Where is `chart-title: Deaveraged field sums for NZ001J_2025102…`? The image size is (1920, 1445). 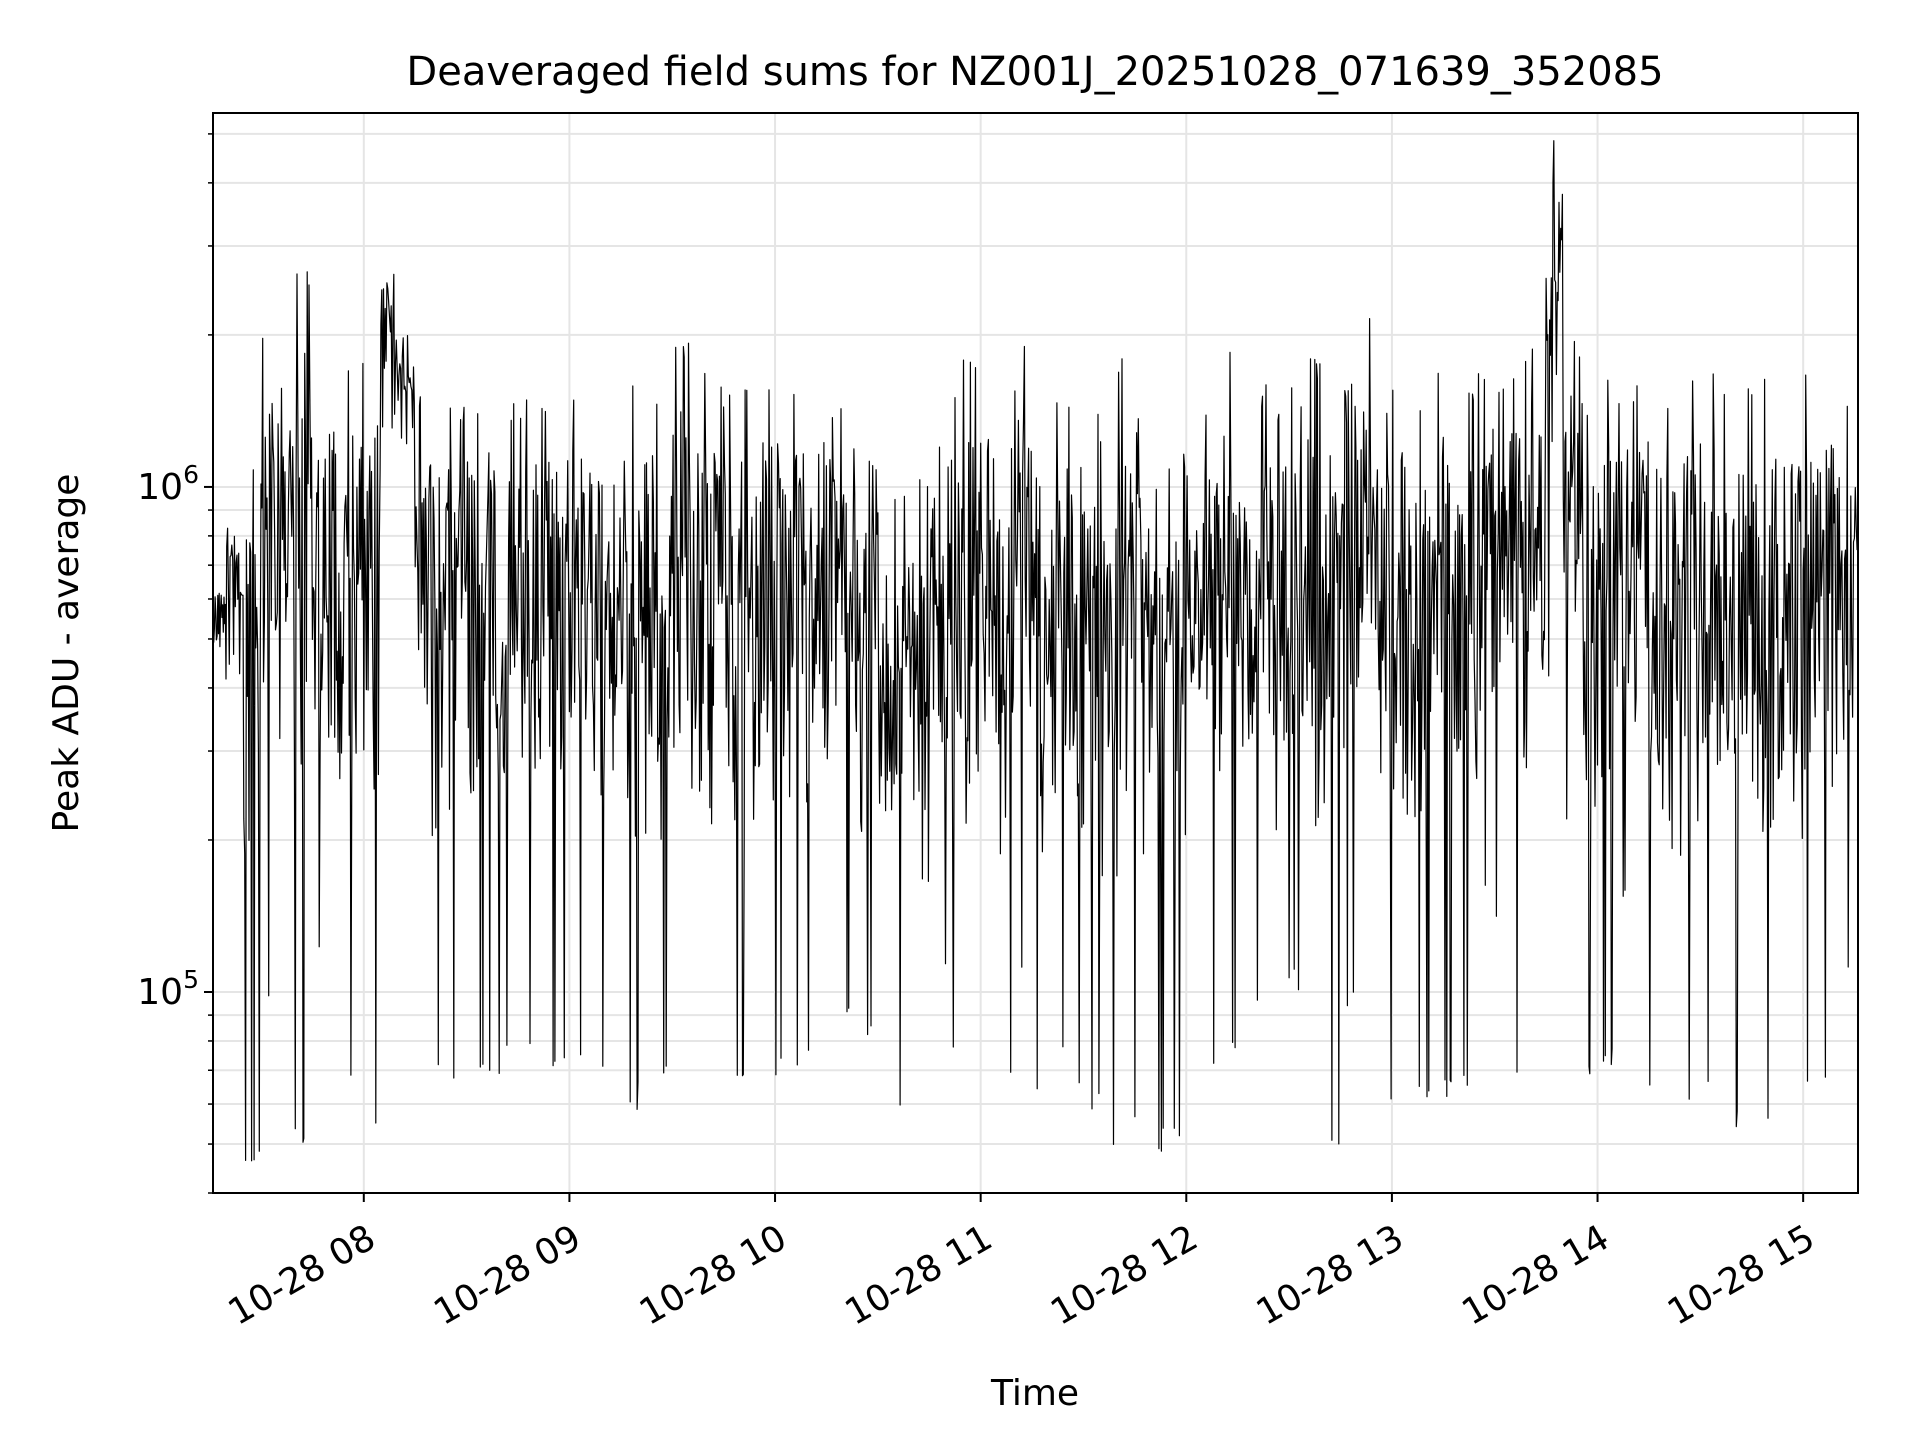 chart-title: Deaveraged field sums for NZ001J_2025102… is located at coordinates (1034, 72).